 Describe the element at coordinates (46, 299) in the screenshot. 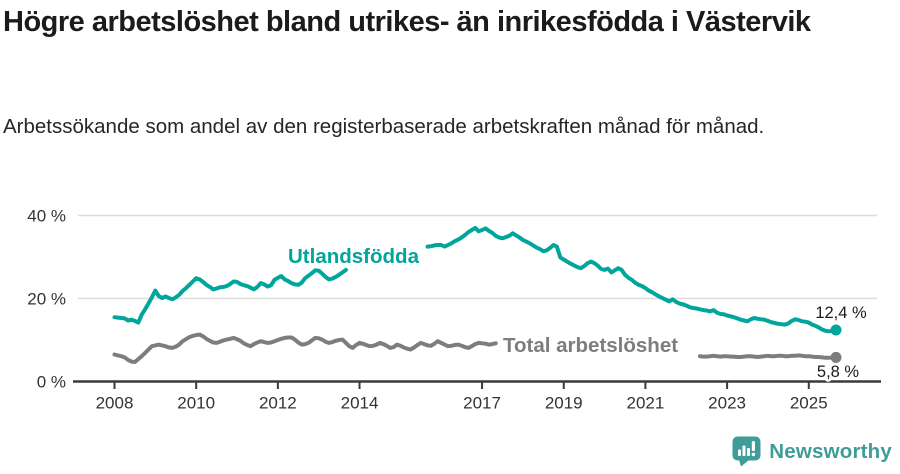

I see `y-axis-label: 20 %` at that location.